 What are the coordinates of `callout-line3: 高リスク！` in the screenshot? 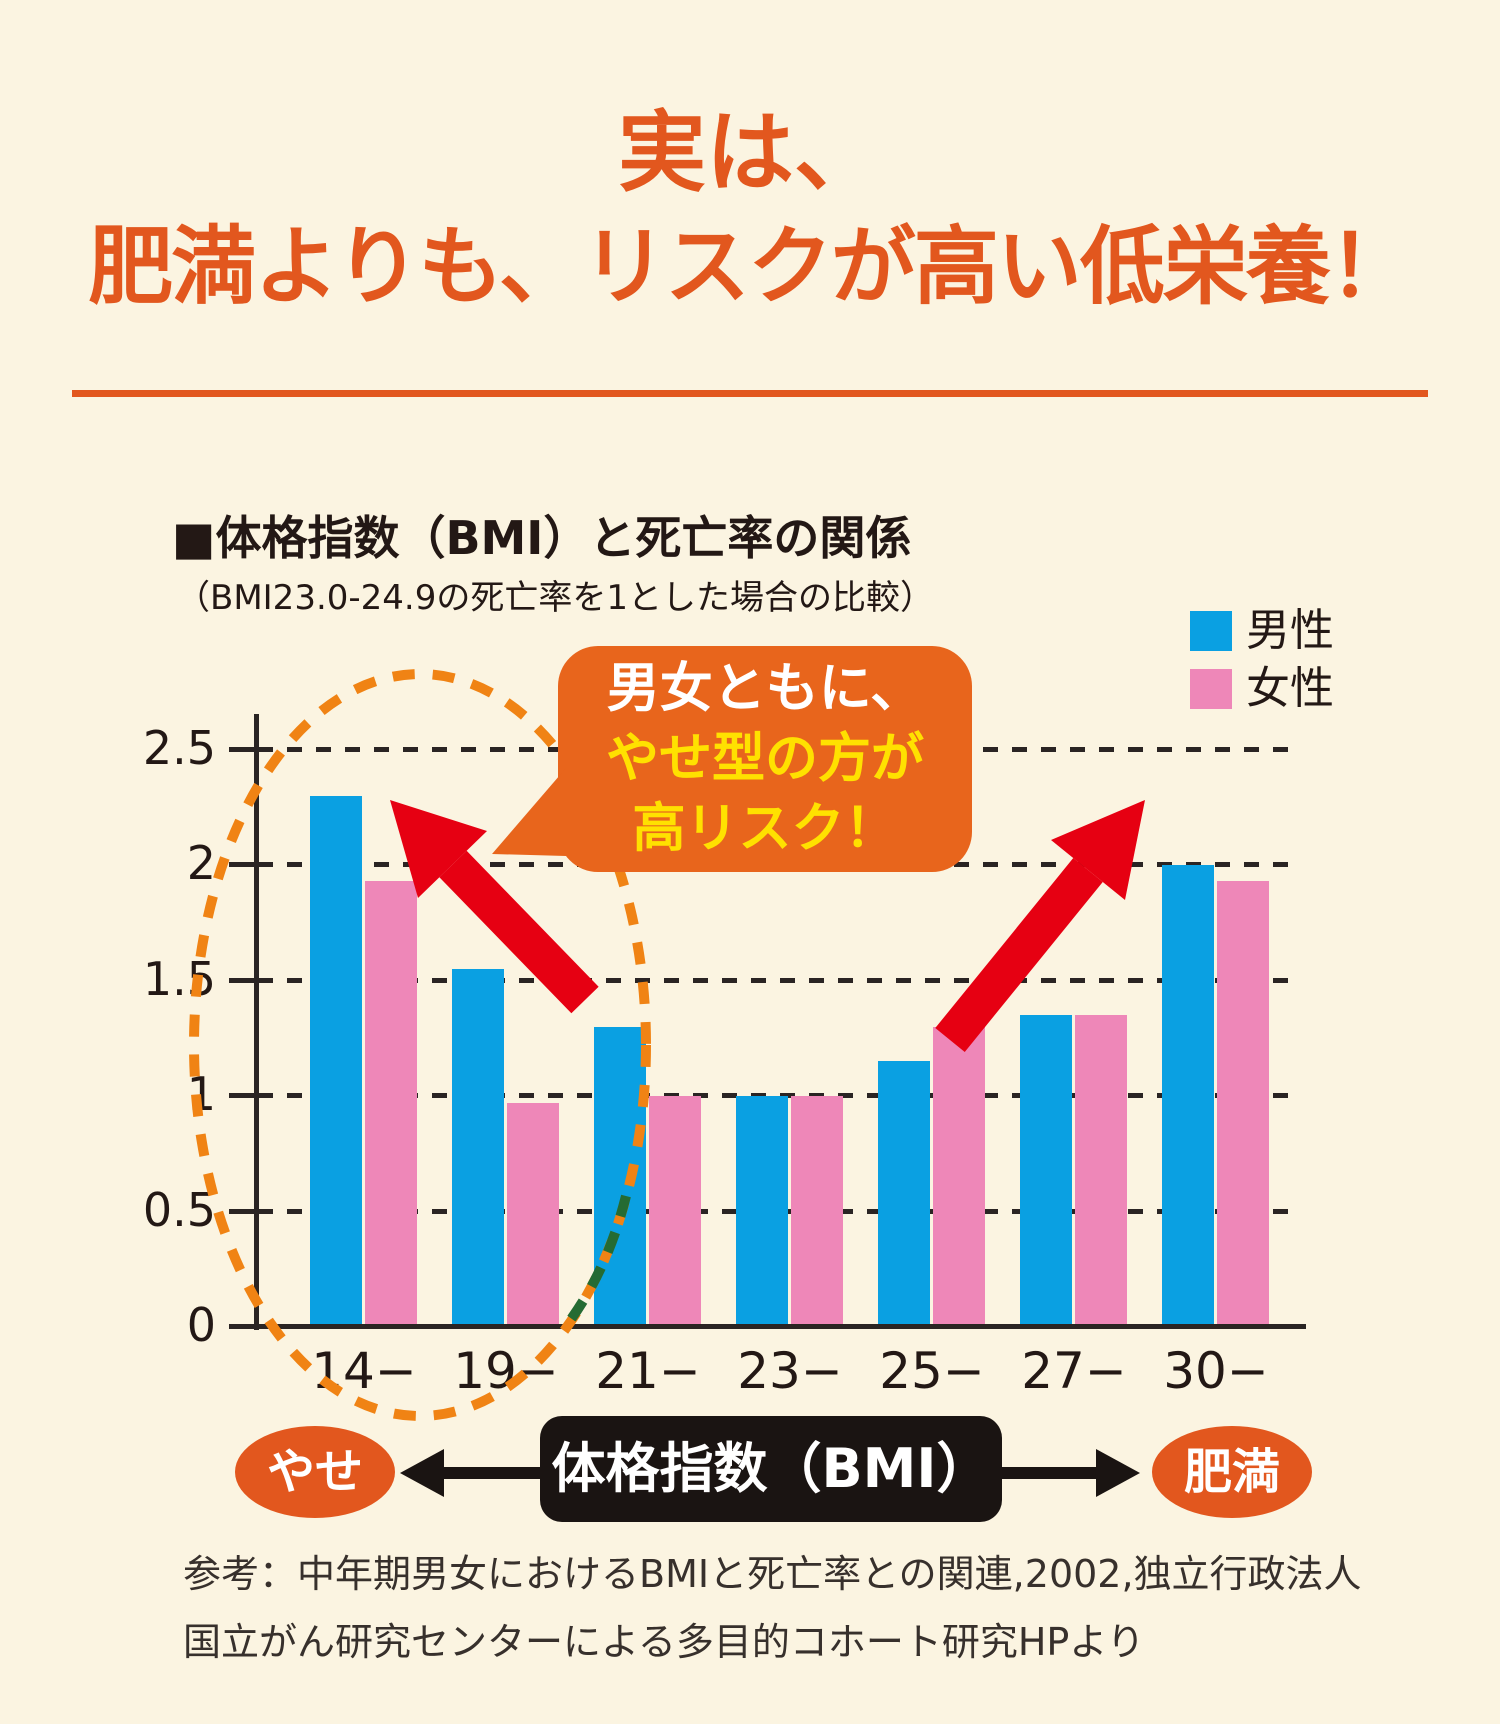 It's located at (765, 828).